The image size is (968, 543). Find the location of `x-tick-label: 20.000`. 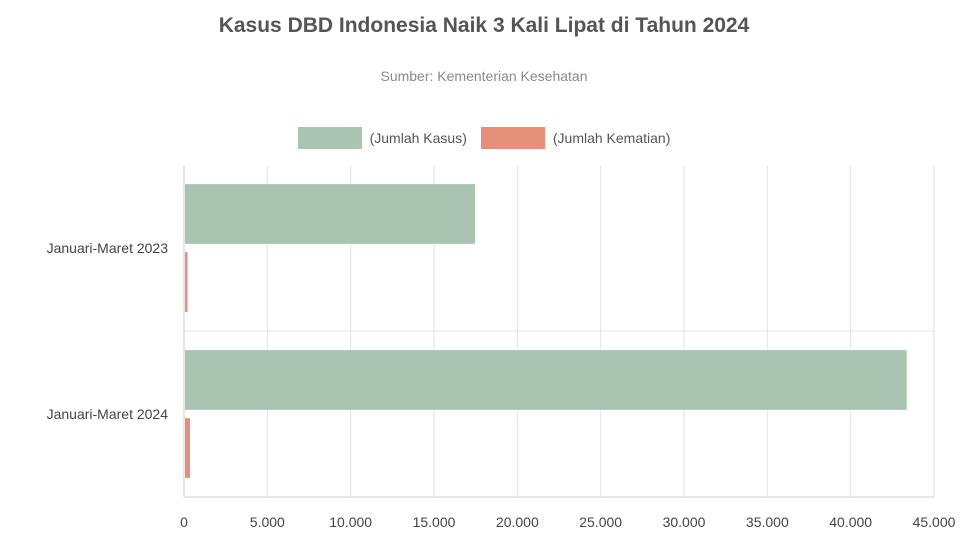

x-tick-label: 20.000 is located at coordinates (517, 522).